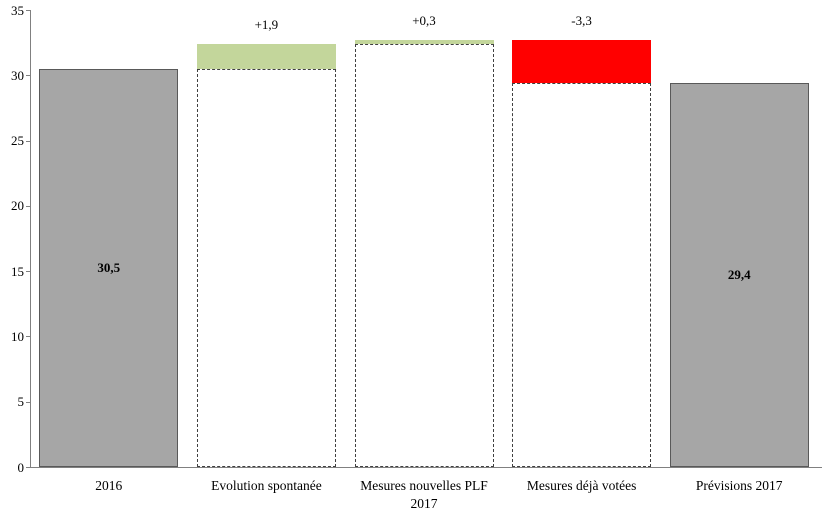 This screenshot has width=824, height=517. Describe the element at coordinates (266, 485) in the screenshot. I see `category-label: Evolution spontanée` at that location.